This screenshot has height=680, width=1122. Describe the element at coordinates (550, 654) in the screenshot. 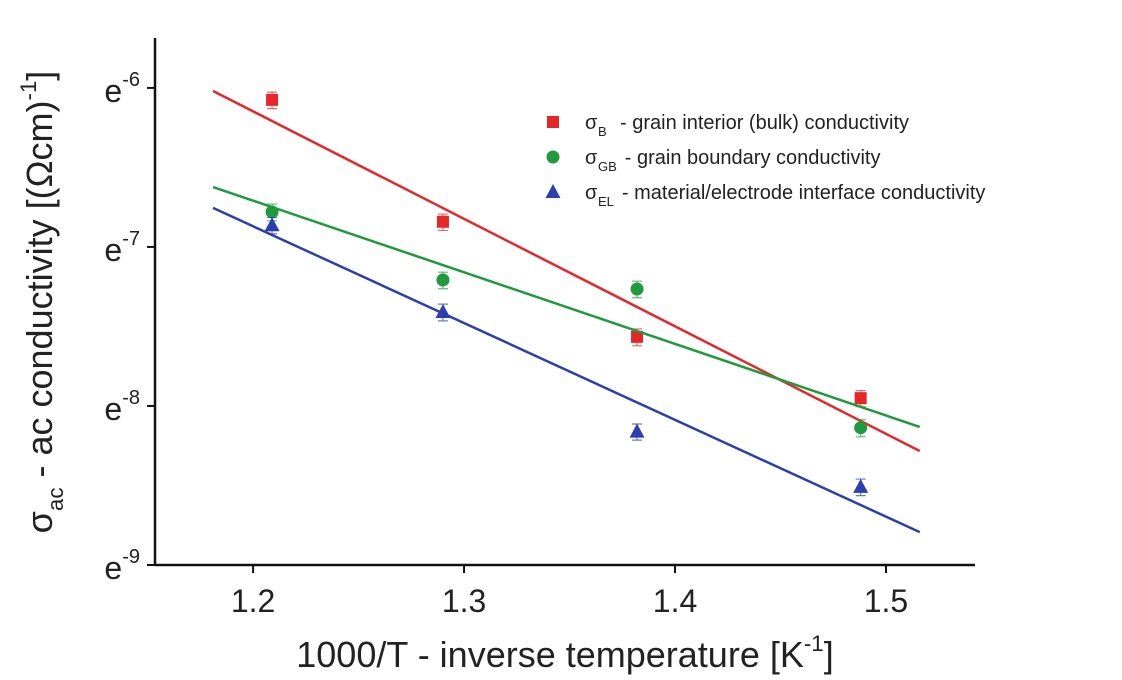

I see `x-axis-label-part: 1000/T - inverse temperature [K` at that location.